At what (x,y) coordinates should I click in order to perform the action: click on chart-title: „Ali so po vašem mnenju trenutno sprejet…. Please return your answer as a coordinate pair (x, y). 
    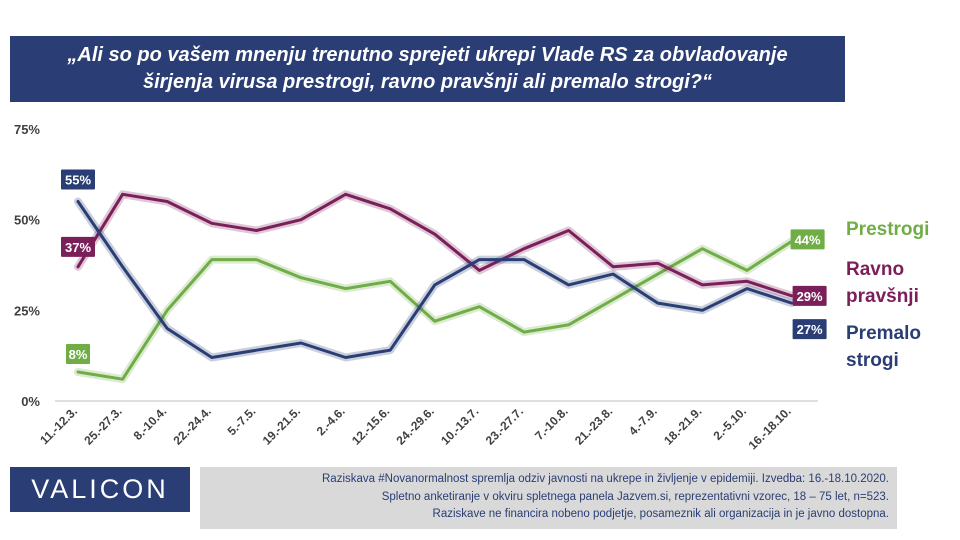
    Looking at the image, I should click on (427, 69).